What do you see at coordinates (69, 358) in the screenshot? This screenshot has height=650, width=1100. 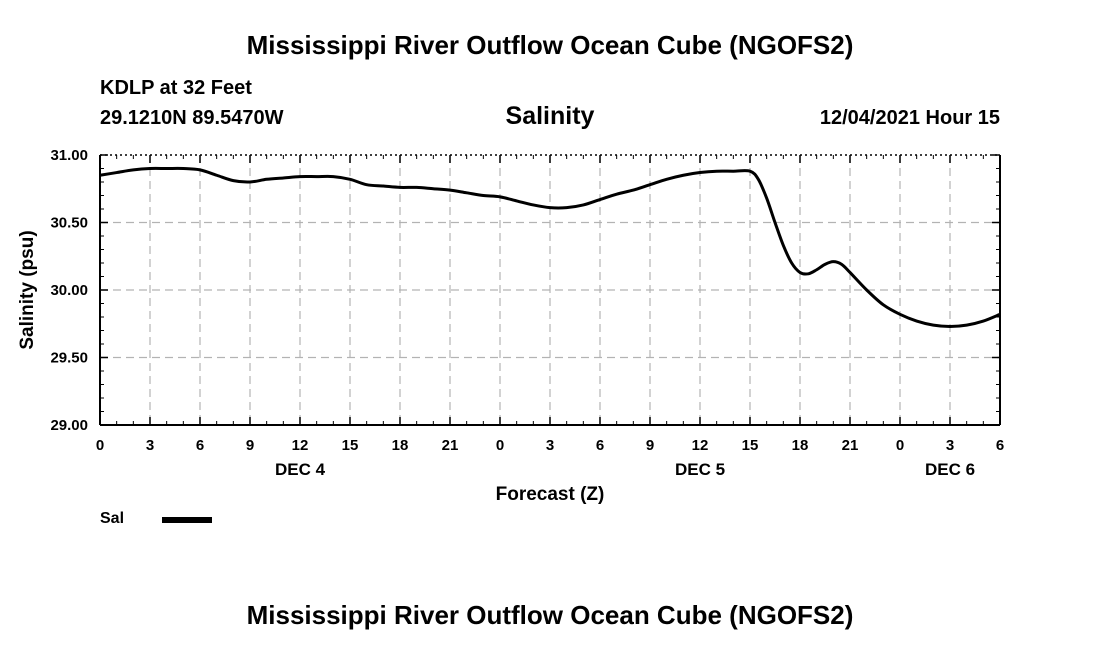 I see `y-tick-label: 29.50` at bounding box center [69, 358].